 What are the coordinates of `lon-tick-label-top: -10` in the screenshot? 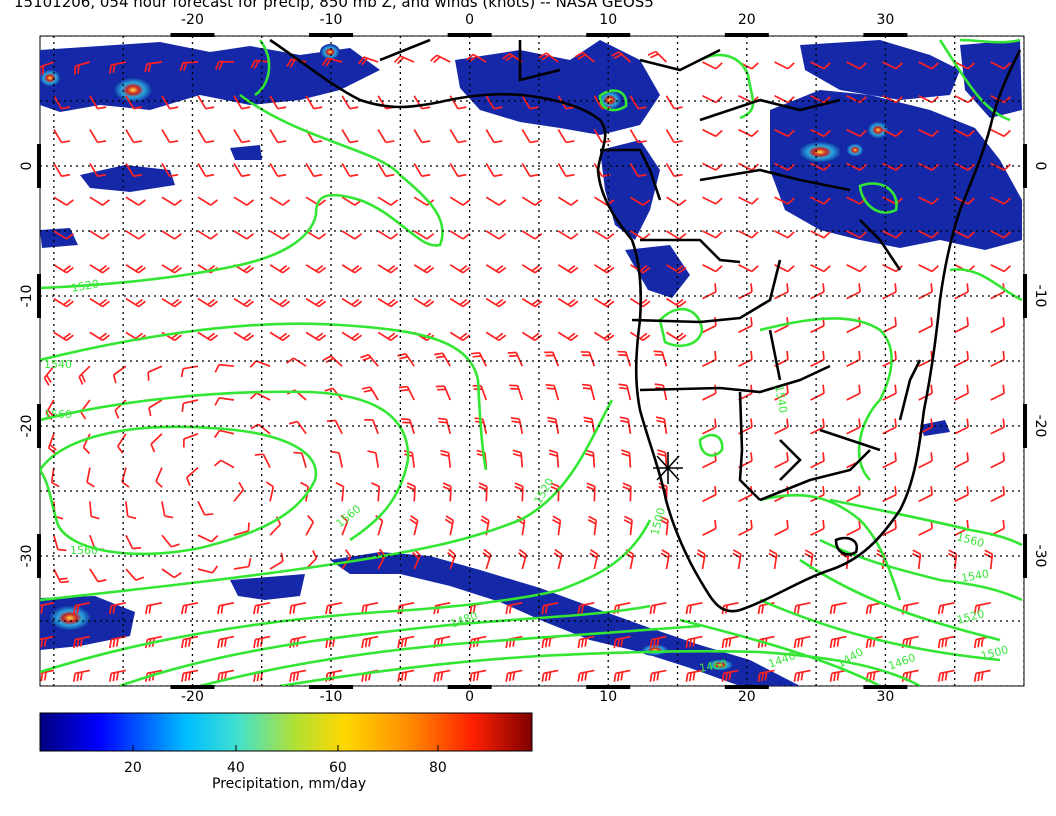 It's located at (331, 20).